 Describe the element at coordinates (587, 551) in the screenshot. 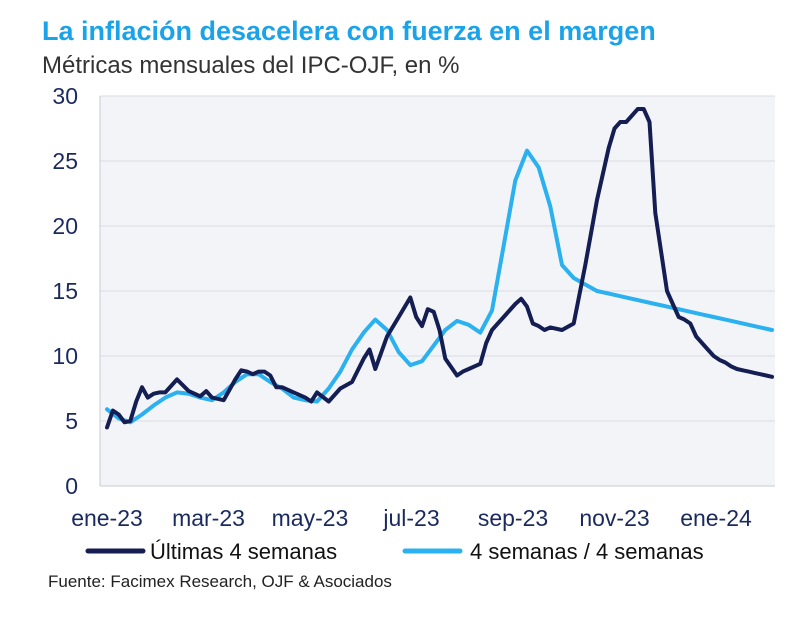

I see `legend-label-4-semanas-4-semanas: 4 semanas / 4 semanas` at that location.